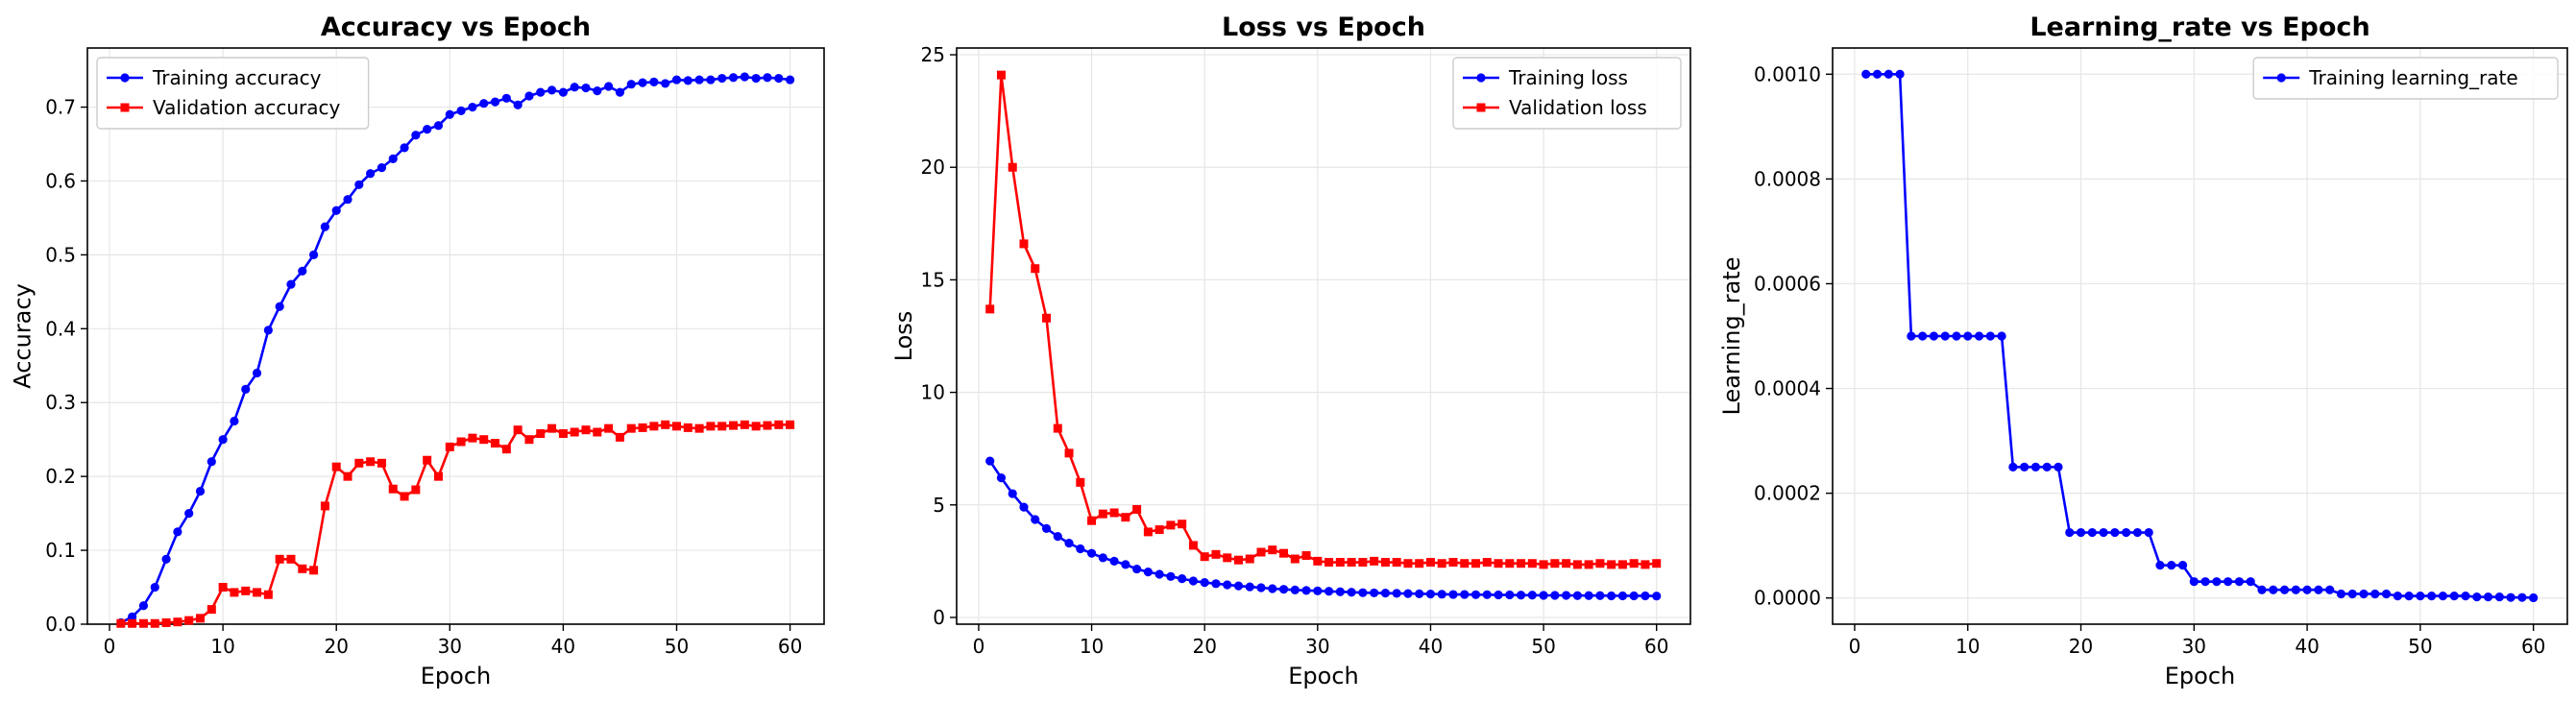 This screenshot has width=2576, height=701. I want to click on chart-1-y-tick-label: 0.6, so click(60, 180).